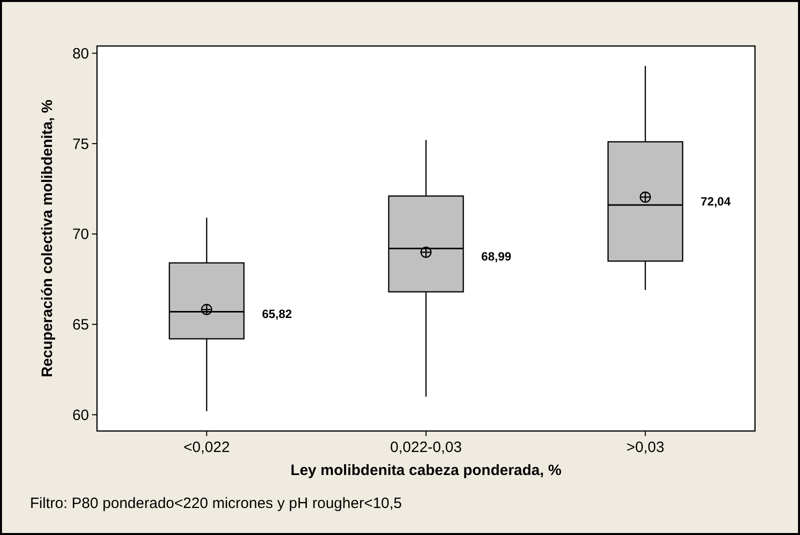  Describe the element at coordinates (80, 235) in the screenshot. I see `y-tick-label: 70` at that location.